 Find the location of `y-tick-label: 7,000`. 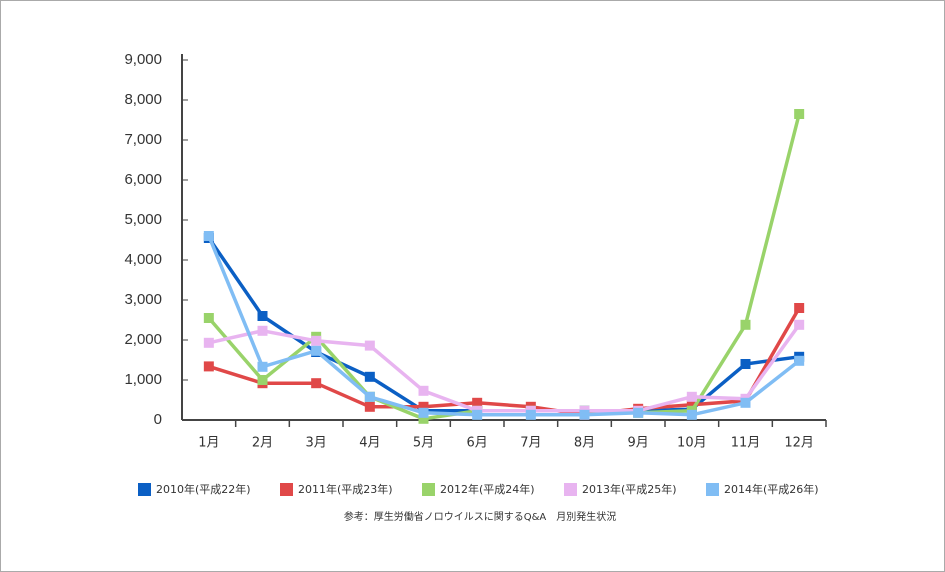

y-tick-label: 7,000 is located at coordinates (143, 139).